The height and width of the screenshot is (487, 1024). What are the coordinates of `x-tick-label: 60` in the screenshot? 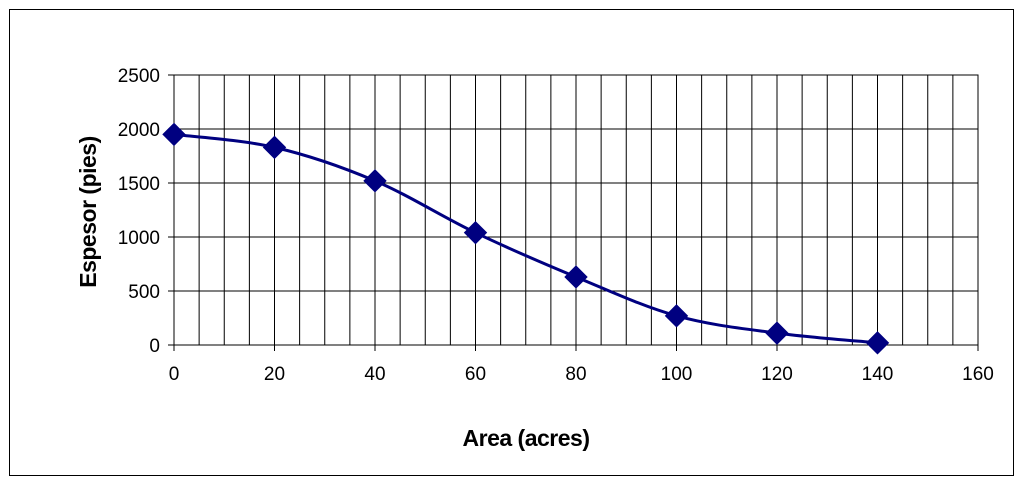 It's located at (475, 374).